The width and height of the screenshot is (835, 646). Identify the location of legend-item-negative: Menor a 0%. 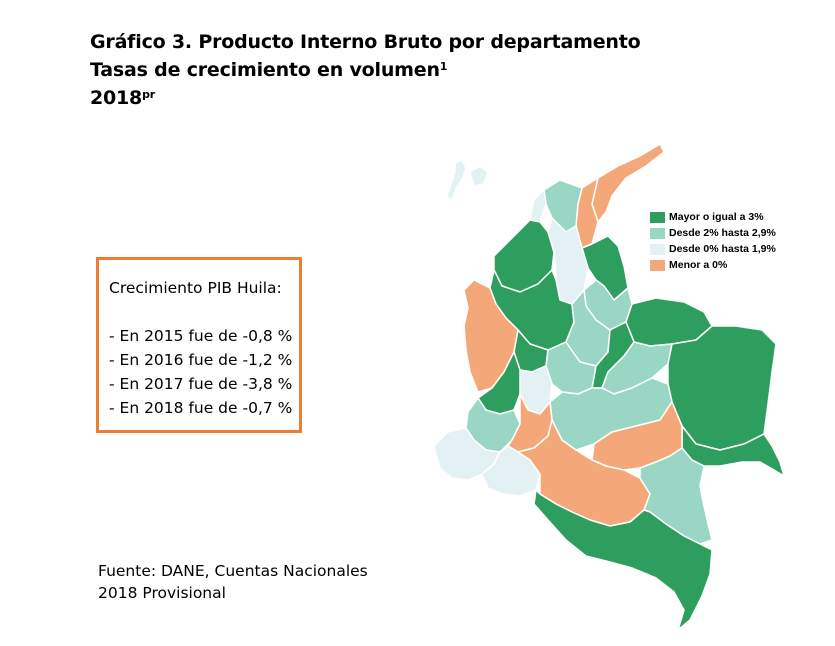
(713, 265).